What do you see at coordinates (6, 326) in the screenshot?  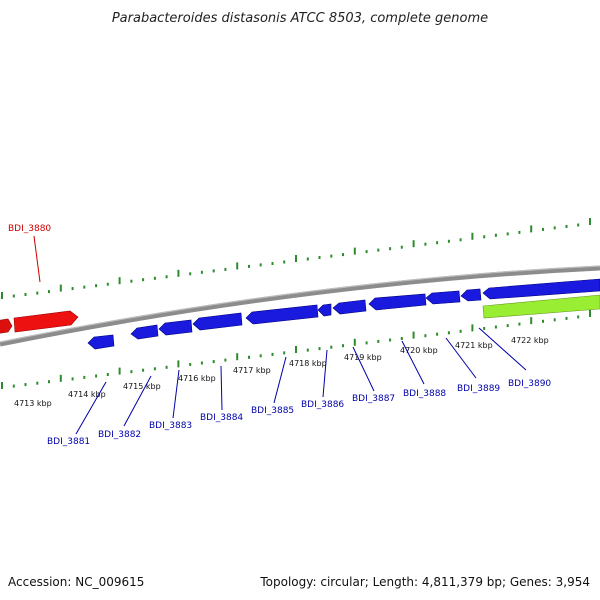 I see `forward-gene-fragment` at bounding box center [6, 326].